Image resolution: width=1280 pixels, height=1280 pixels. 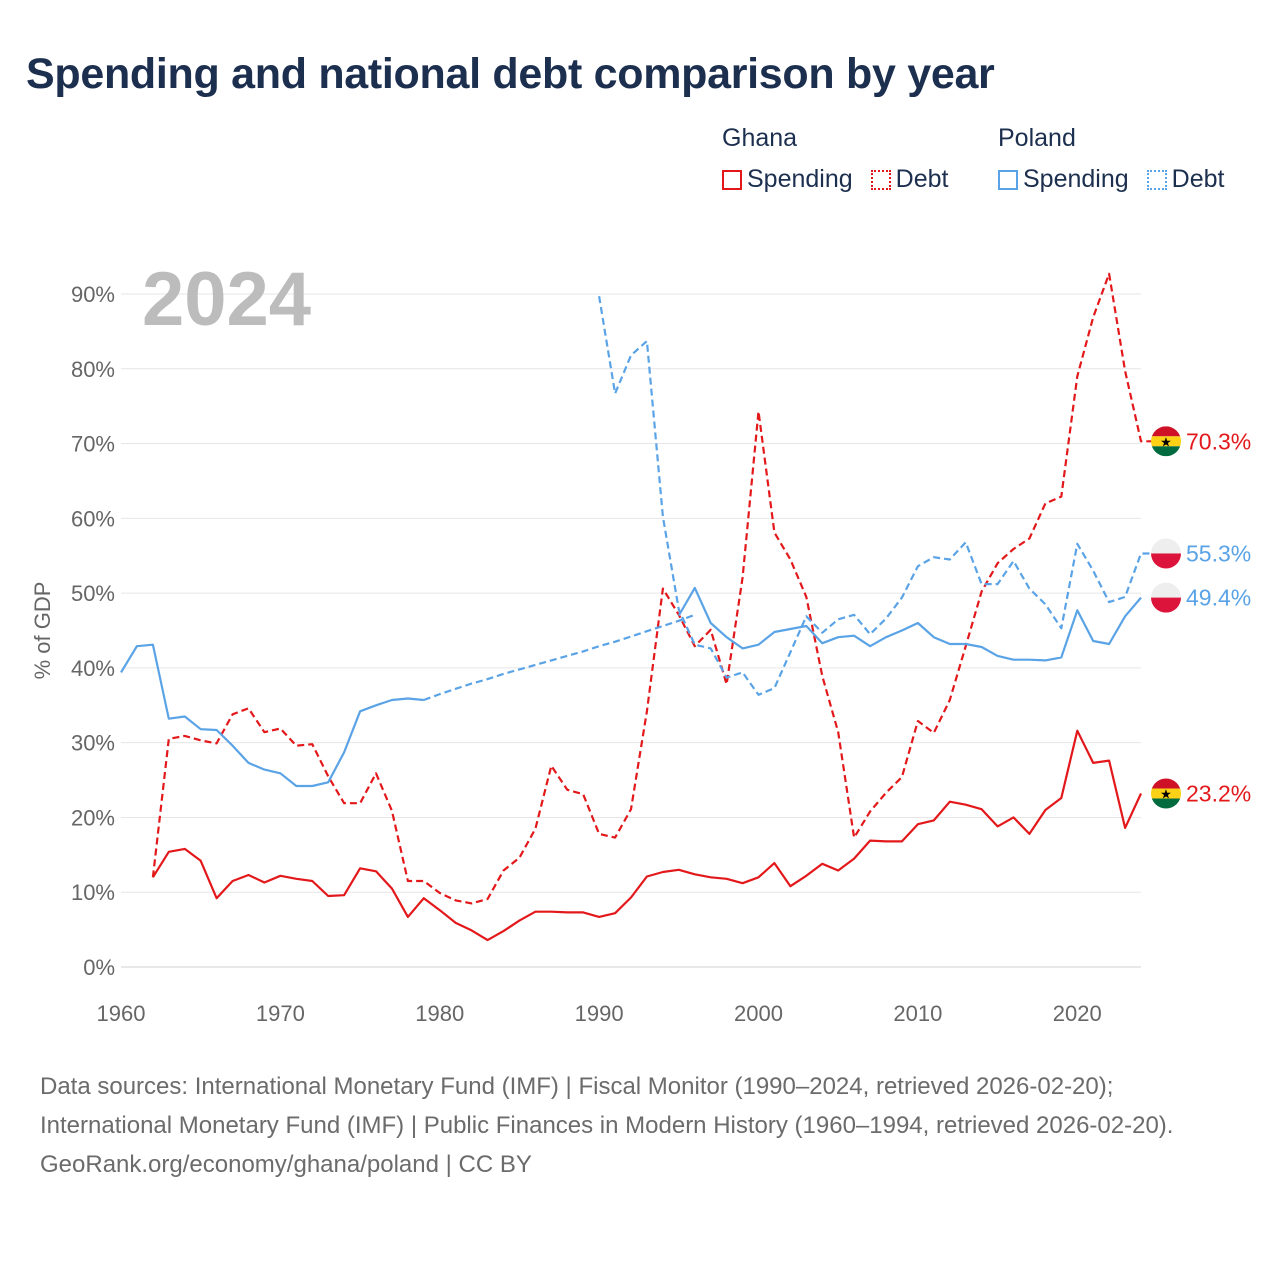 What do you see at coordinates (286, 1164) in the screenshot?
I see `credit-link: GeoRank.org/economy/ghana/poland | CC BY` at bounding box center [286, 1164].